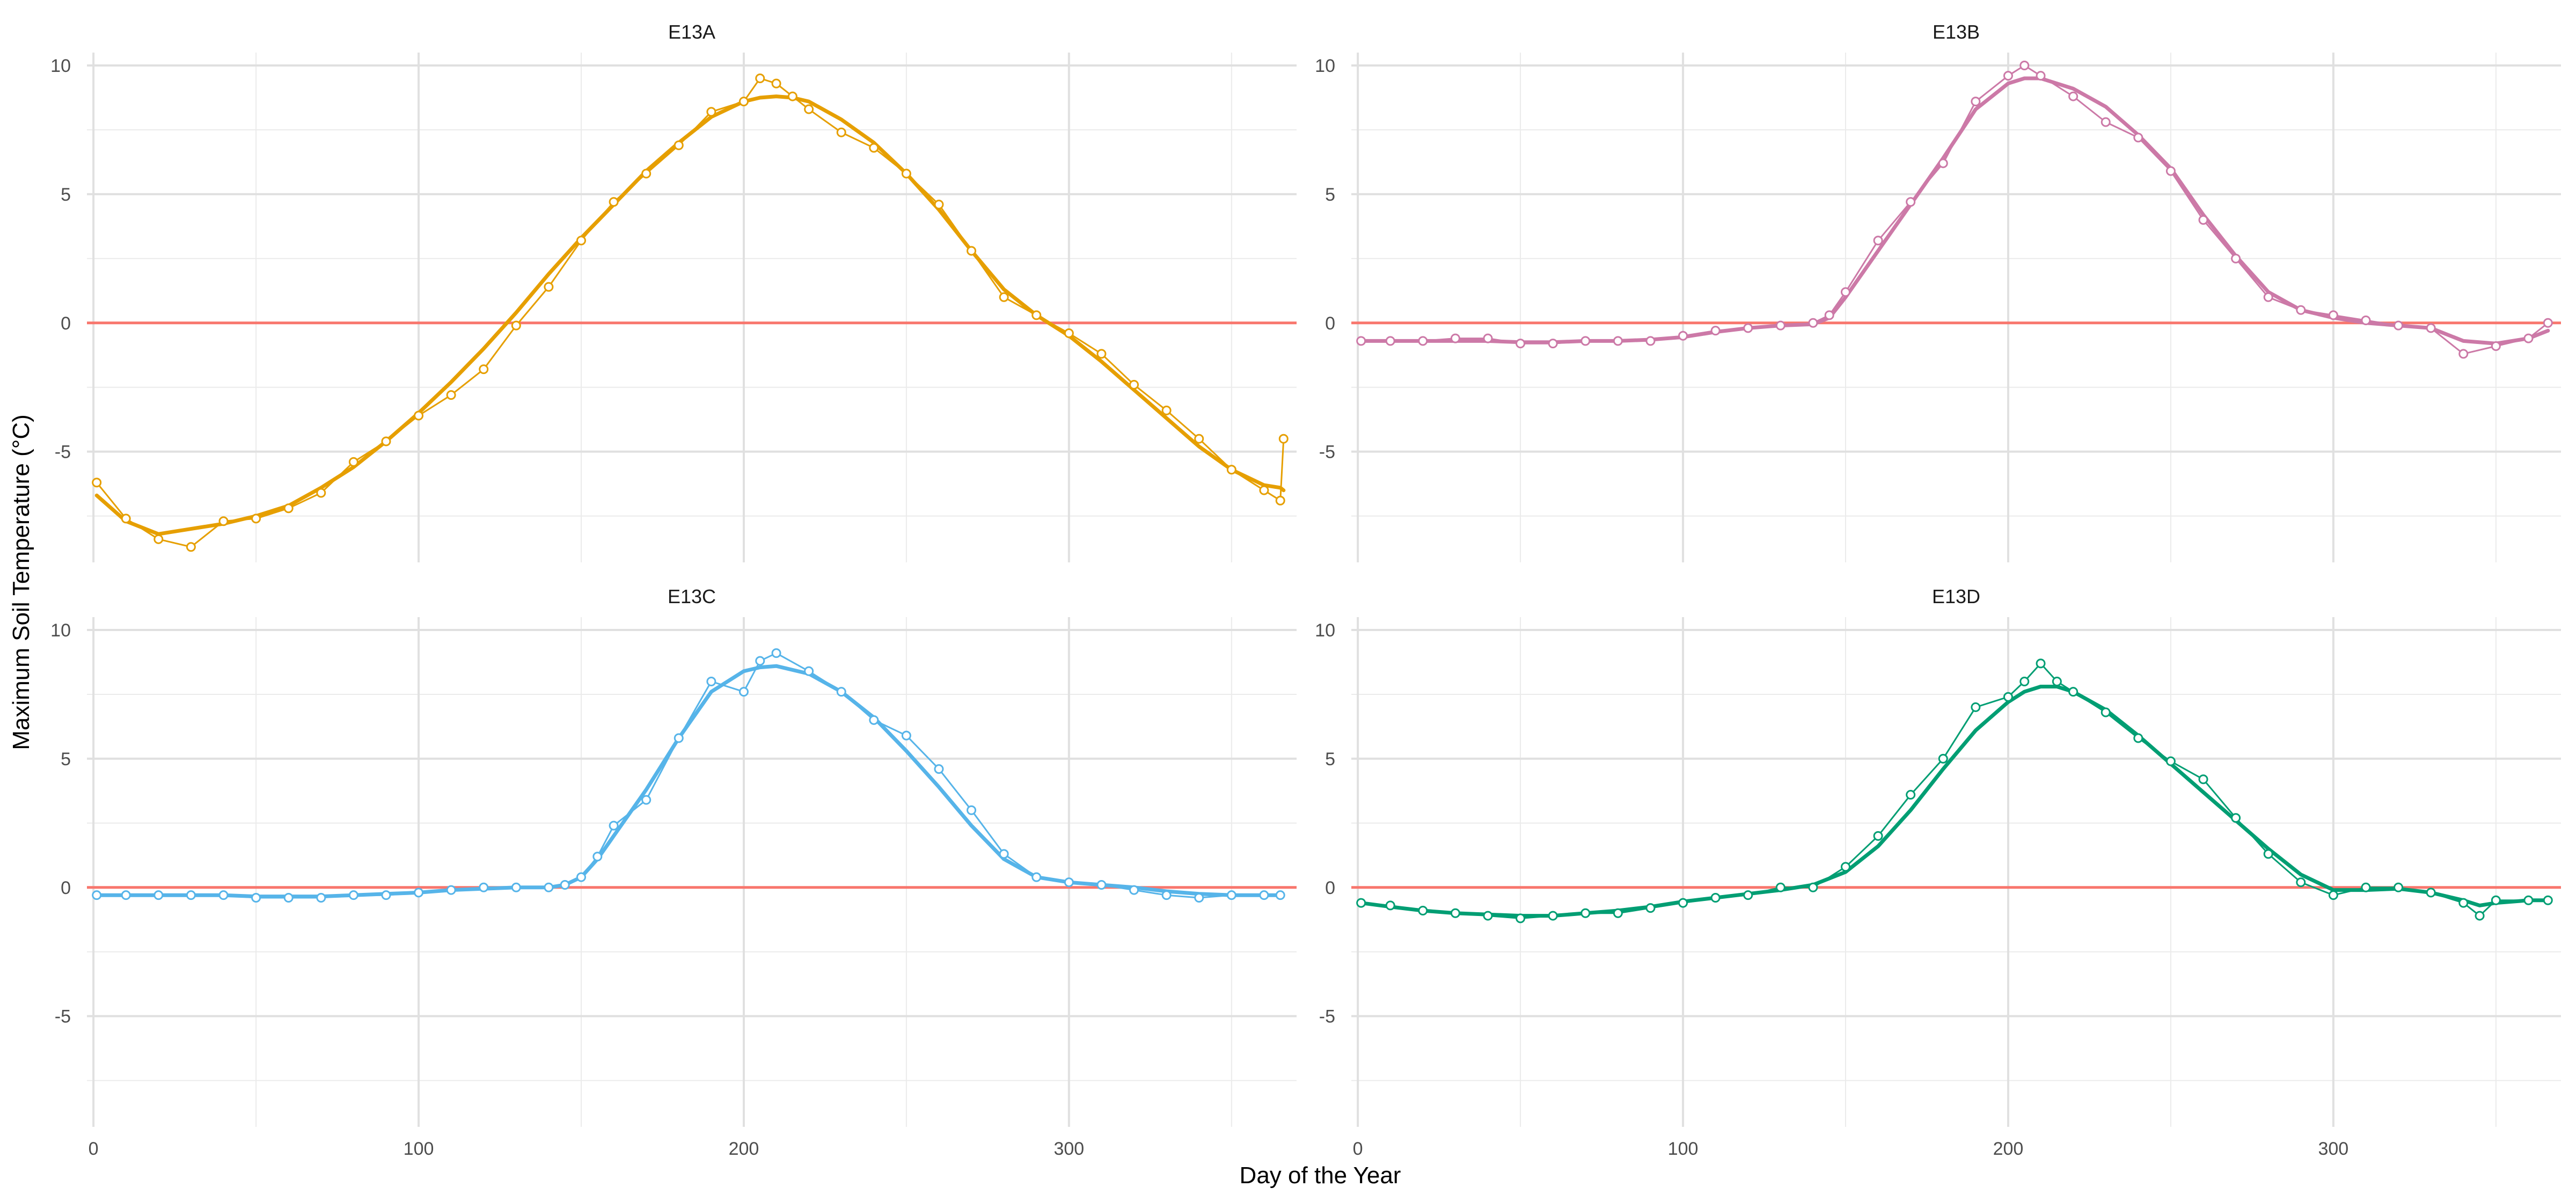 Image resolution: width=2576 pixels, height=1202 pixels. I want to click on smooth-trend-line-e13d, so click(1954, 801).